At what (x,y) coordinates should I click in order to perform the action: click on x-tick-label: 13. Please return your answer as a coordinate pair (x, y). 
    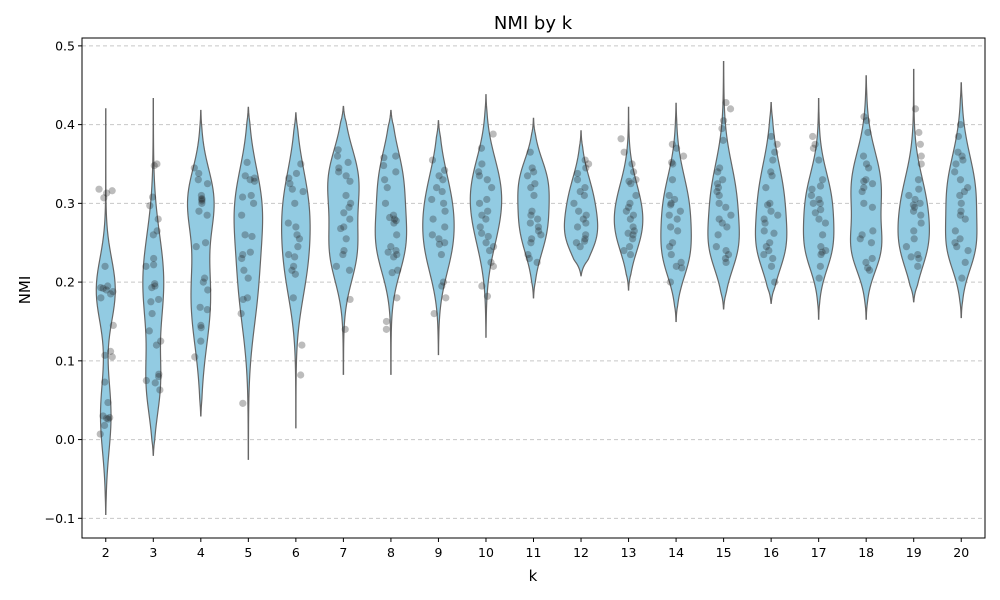
    Looking at the image, I should click on (629, 552).